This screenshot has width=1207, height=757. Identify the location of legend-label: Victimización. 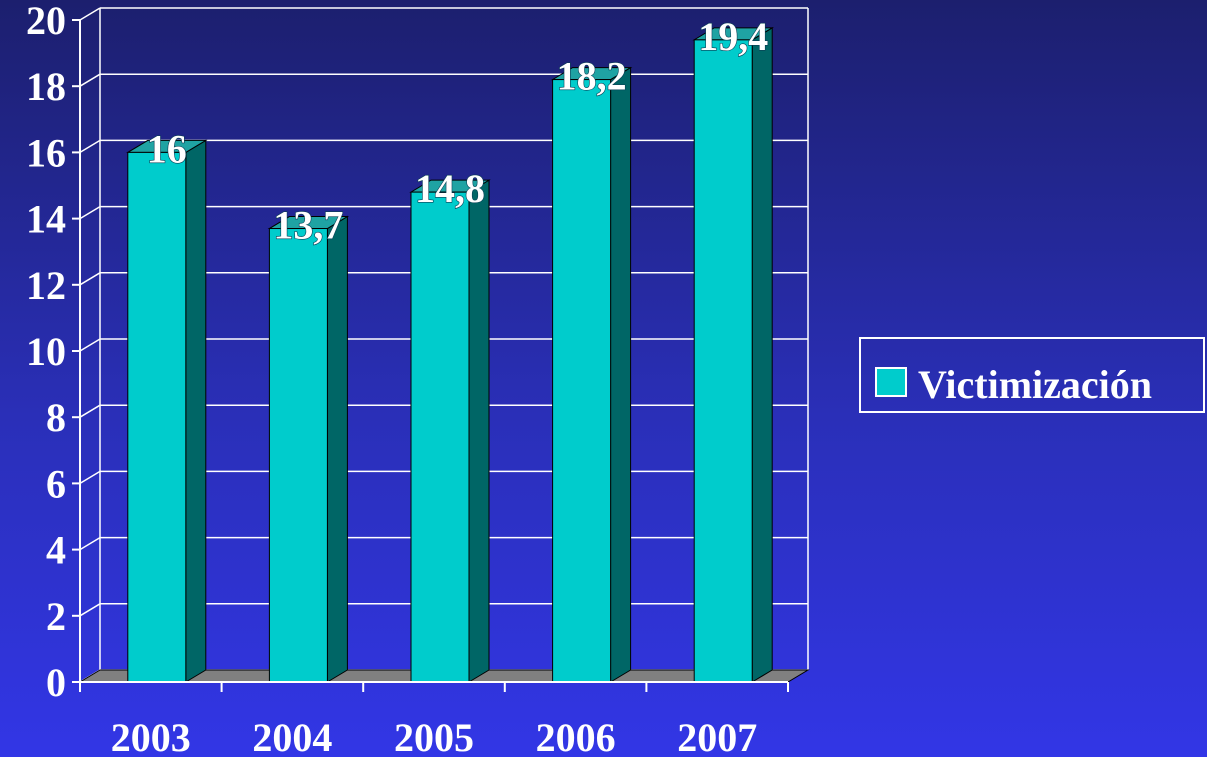
(1035, 384).